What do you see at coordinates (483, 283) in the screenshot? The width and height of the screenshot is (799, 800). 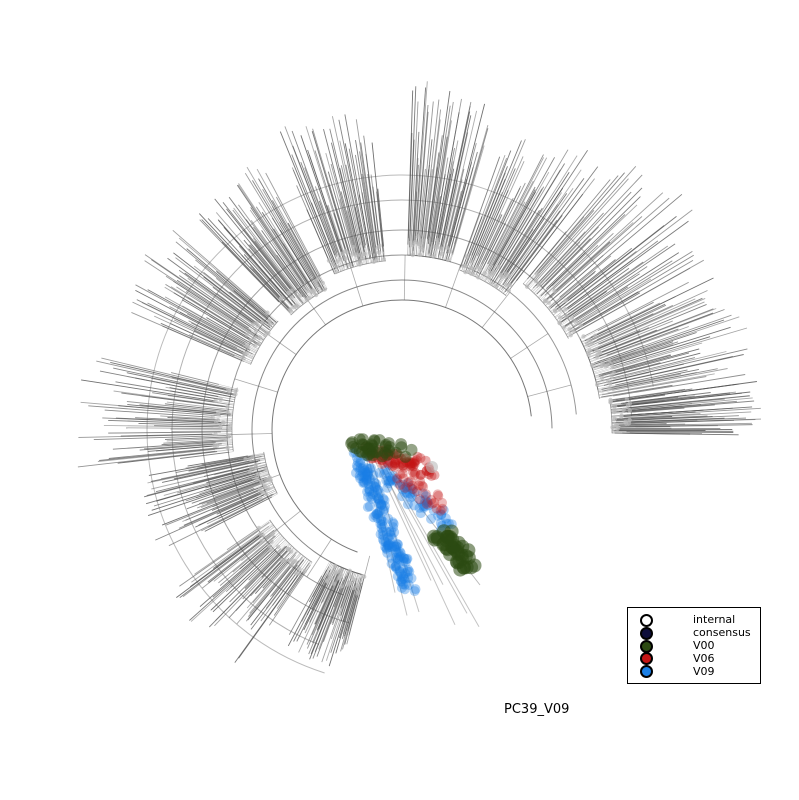 I see `tree-arc` at bounding box center [483, 283].